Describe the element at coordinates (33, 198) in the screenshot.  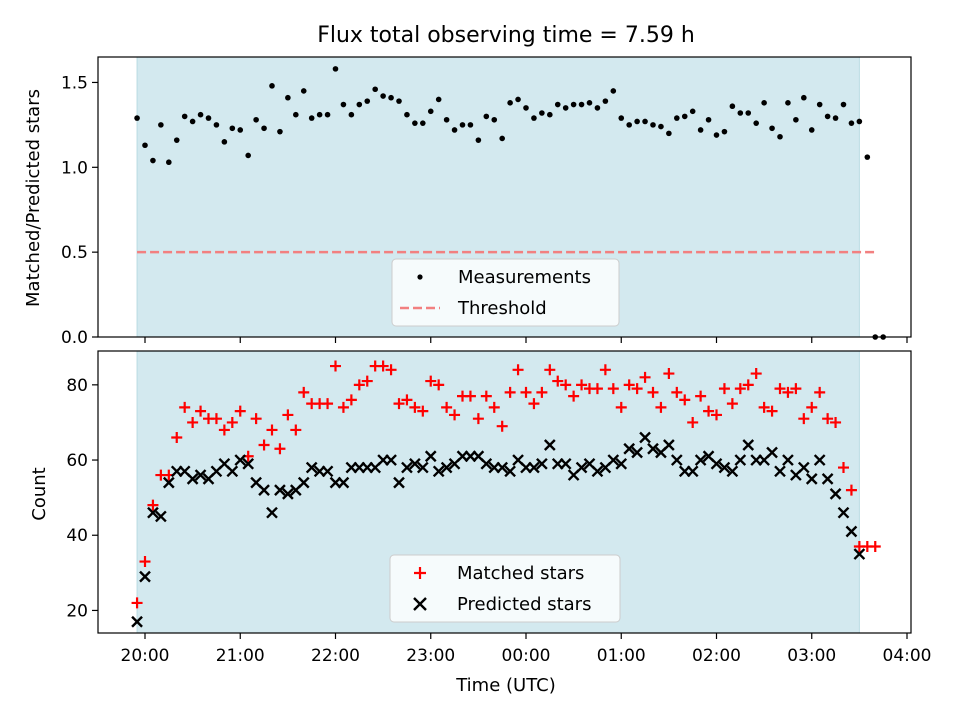
I see `top-y-axis-label: Matched/Predicted stars` at that location.